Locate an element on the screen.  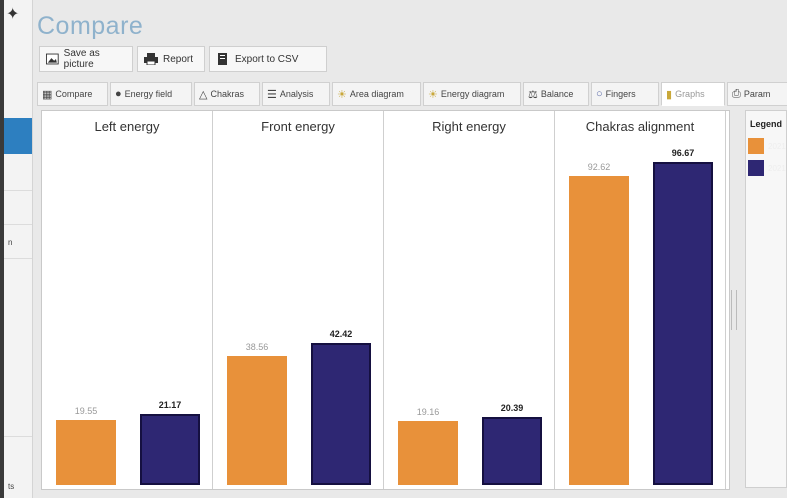
data-label: 19.55 is located at coordinates (86, 410).